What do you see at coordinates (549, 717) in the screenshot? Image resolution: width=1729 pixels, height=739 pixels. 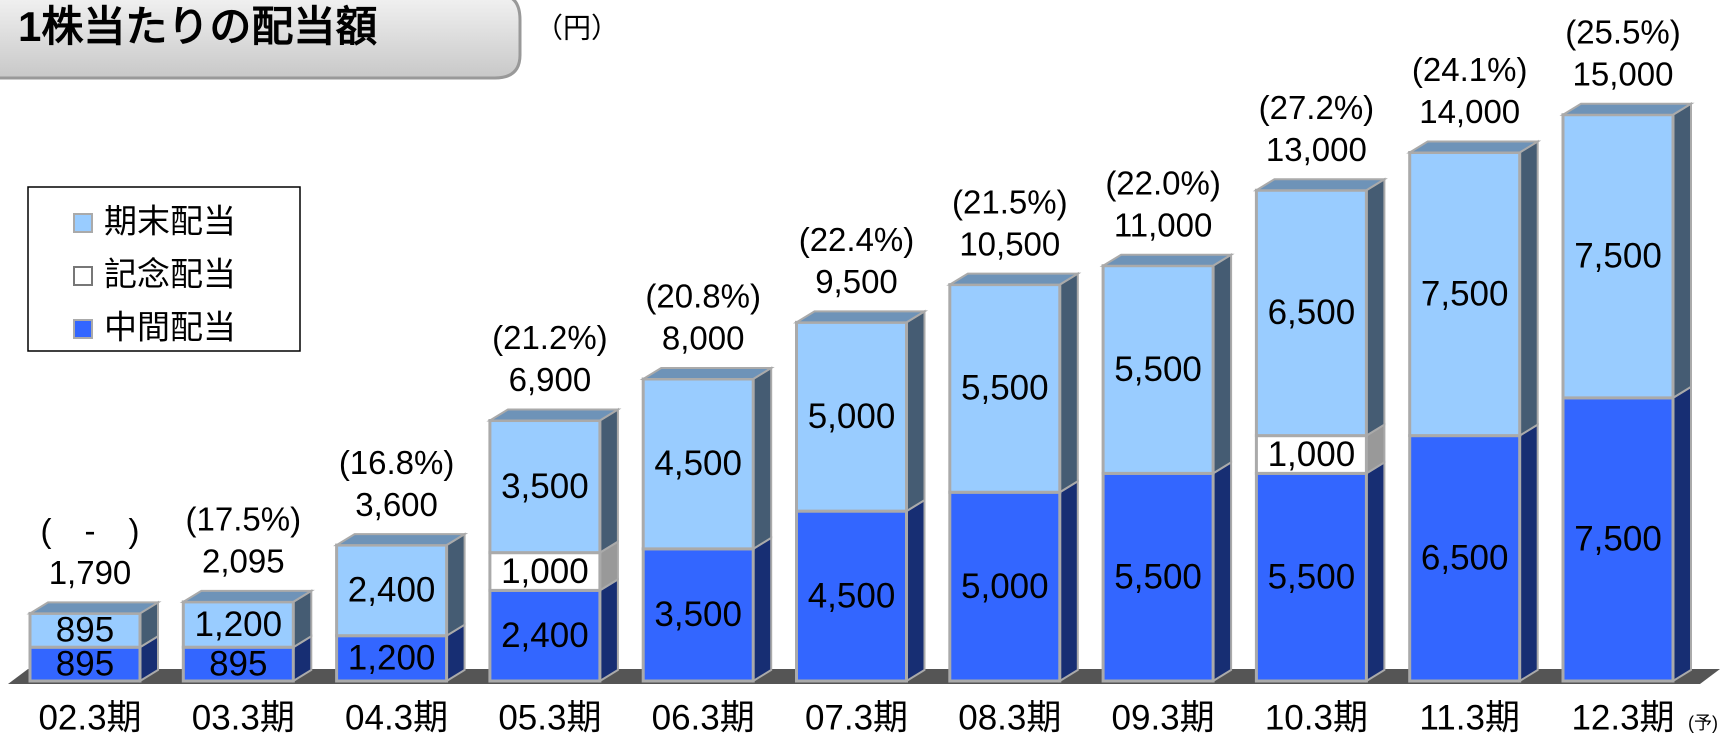 I see `x-tick-label: 05.3期` at bounding box center [549, 717].